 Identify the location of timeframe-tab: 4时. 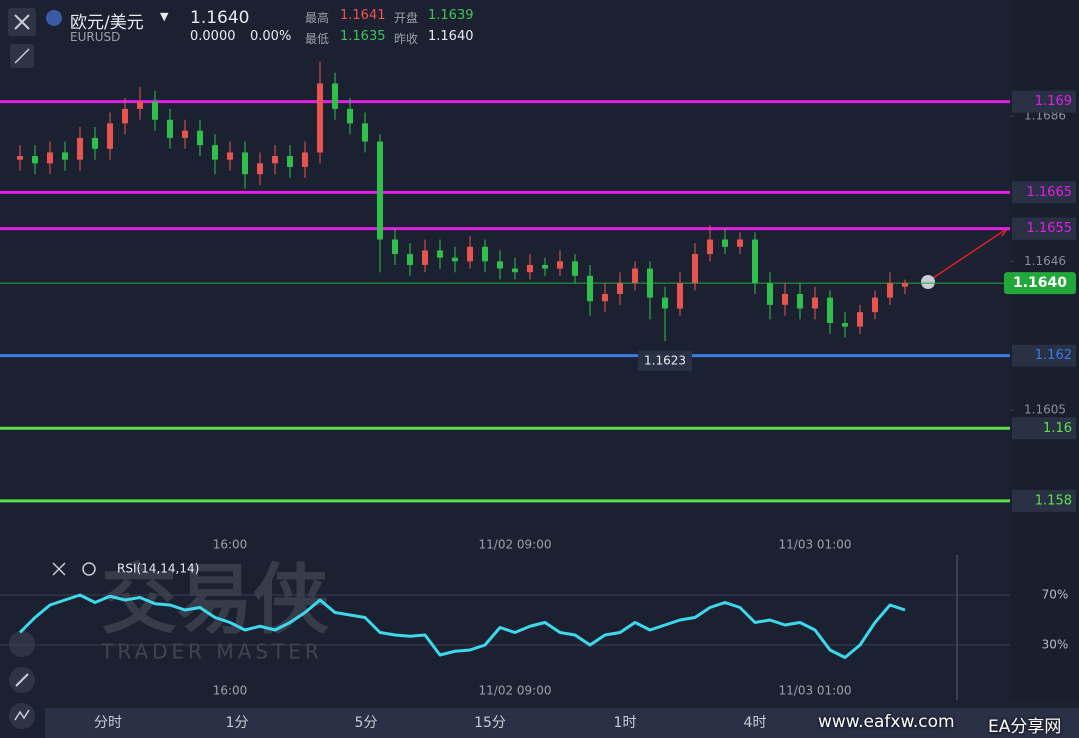
(755, 723).